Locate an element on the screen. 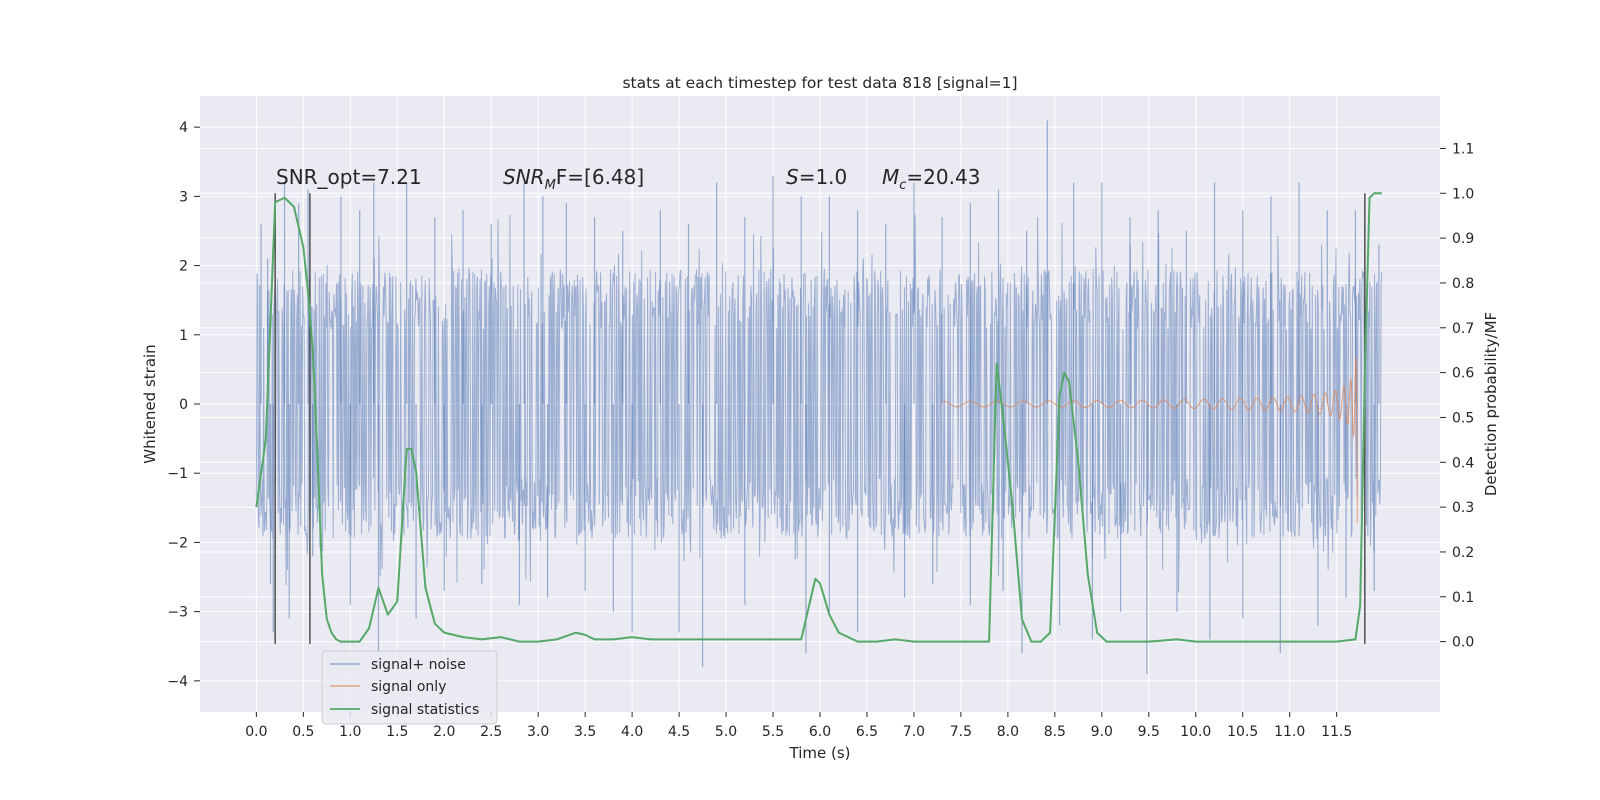 The image size is (1600, 800). x-tick-label-0: 0.0 is located at coordinates (256, 732).